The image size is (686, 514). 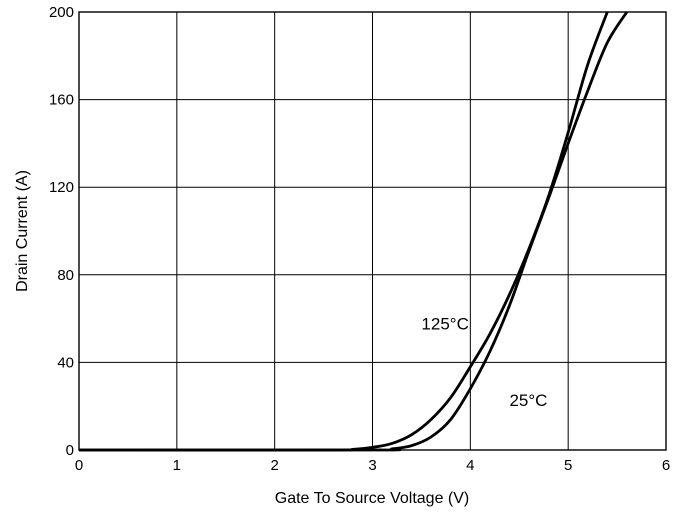 What do you see at coordinates (70, 450) in the screenshot?
I see `y-tick-label: 0` at bounding box center [70, 450].